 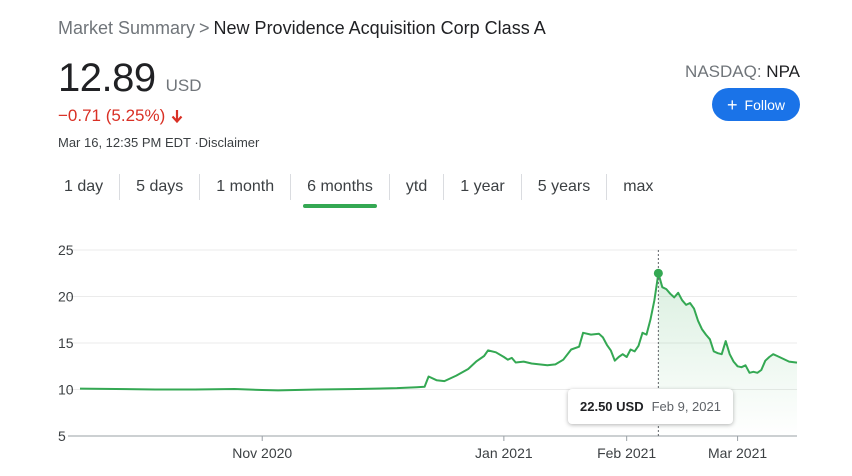 I want to click on tab-label: 5 days, so click(x=160, y=186).